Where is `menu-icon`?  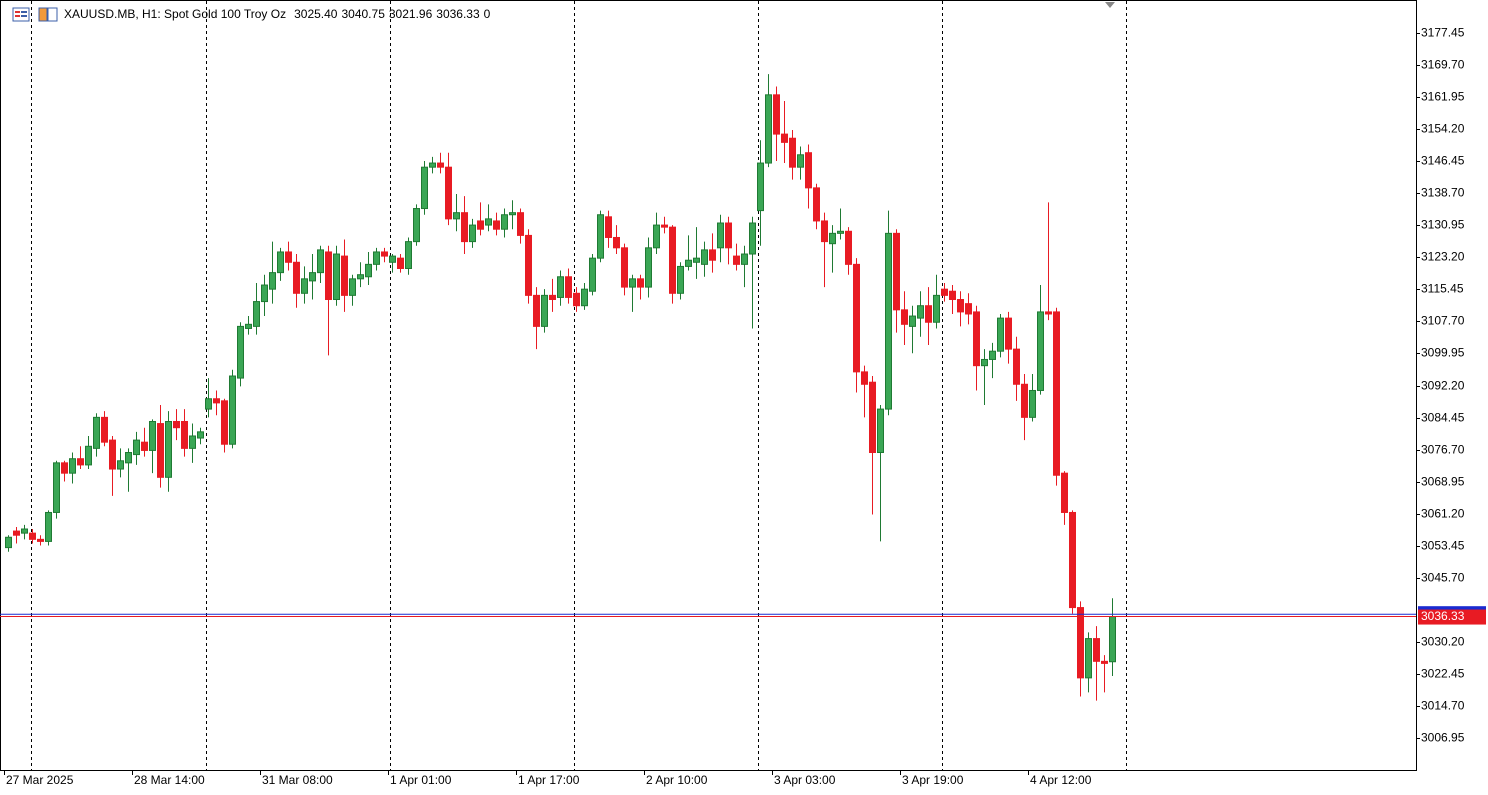
menu-icon is located at coordinates (21, 14).